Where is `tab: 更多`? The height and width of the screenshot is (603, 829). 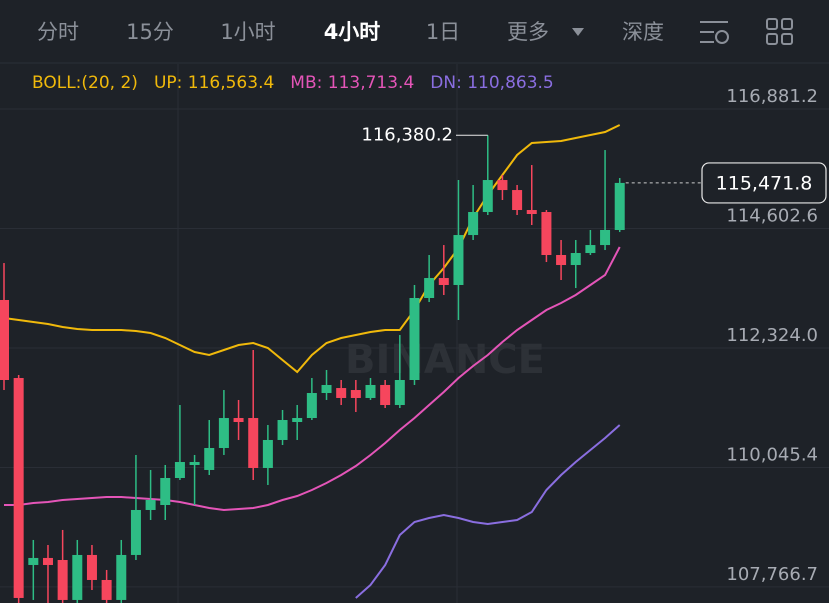 tab: 更多 is located at coordinates (528, 32).